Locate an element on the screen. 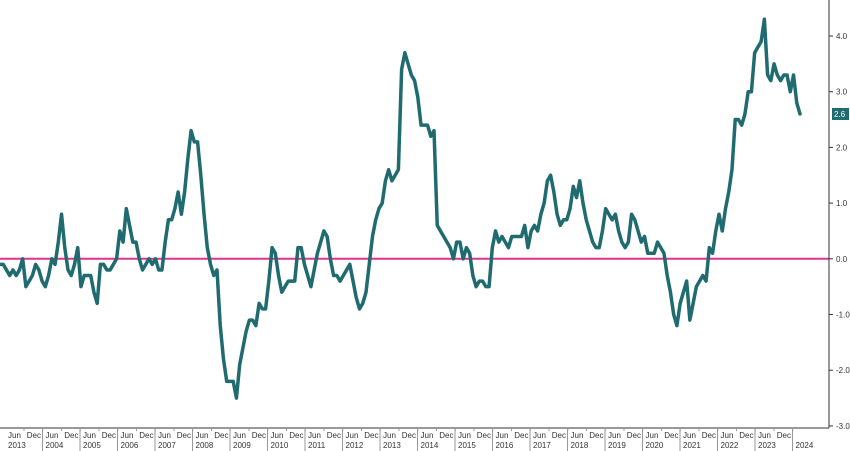 Image resolution: width=850 pixels, height=451 pixels. x-year-label: 2011 is located at coordinates (317, 445).